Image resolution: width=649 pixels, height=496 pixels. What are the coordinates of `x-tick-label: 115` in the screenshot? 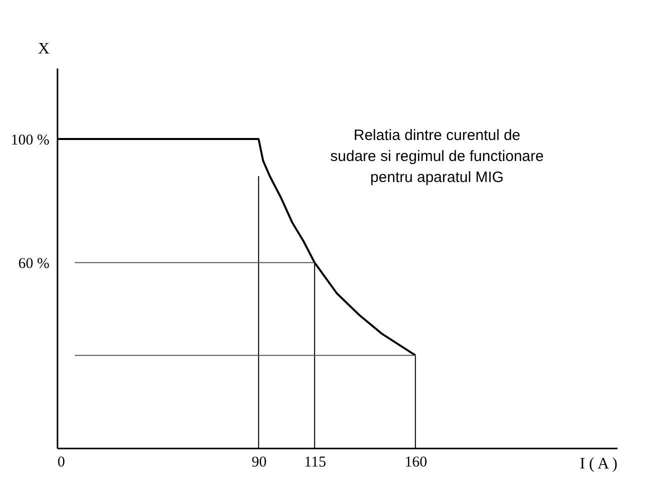 It's located at (315, 462).